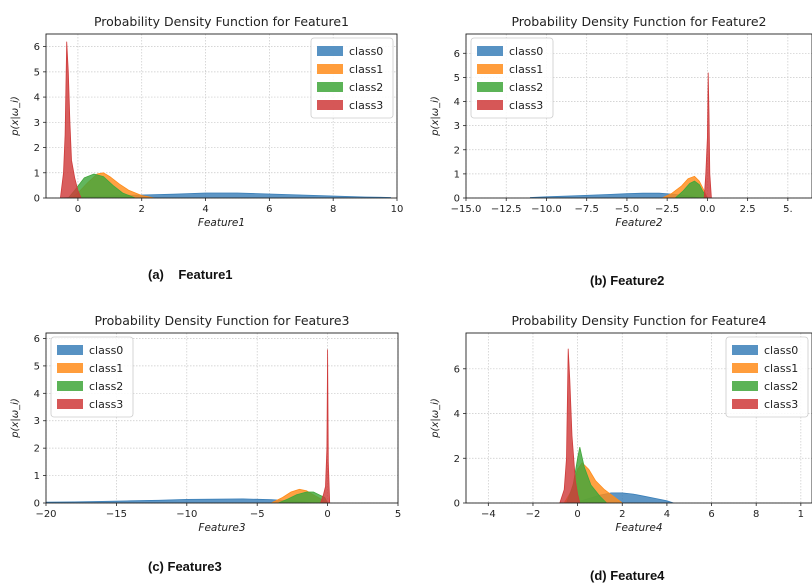 The height and width of the screenshot is (586, 812). I want to click on x-tick-label: −7.5, so click(587, 209).